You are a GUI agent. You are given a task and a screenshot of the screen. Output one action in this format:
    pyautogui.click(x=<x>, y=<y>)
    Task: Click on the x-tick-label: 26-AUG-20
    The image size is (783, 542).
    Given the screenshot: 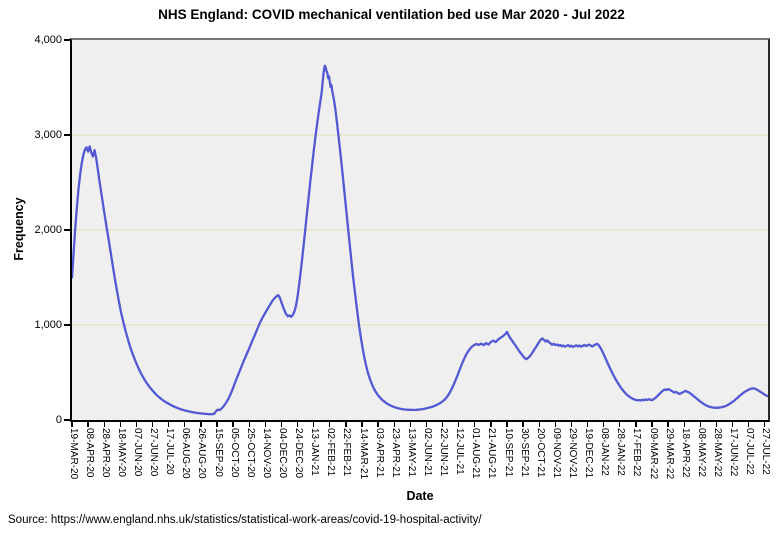 What is the action you would take?
    pyautogui.click(x=202, y=453)
    